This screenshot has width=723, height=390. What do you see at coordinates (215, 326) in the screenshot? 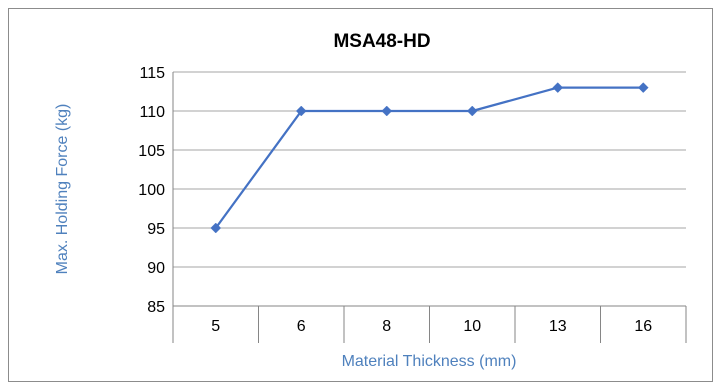
I see `x-tick-label: 5` at bounding box center [215, 326].